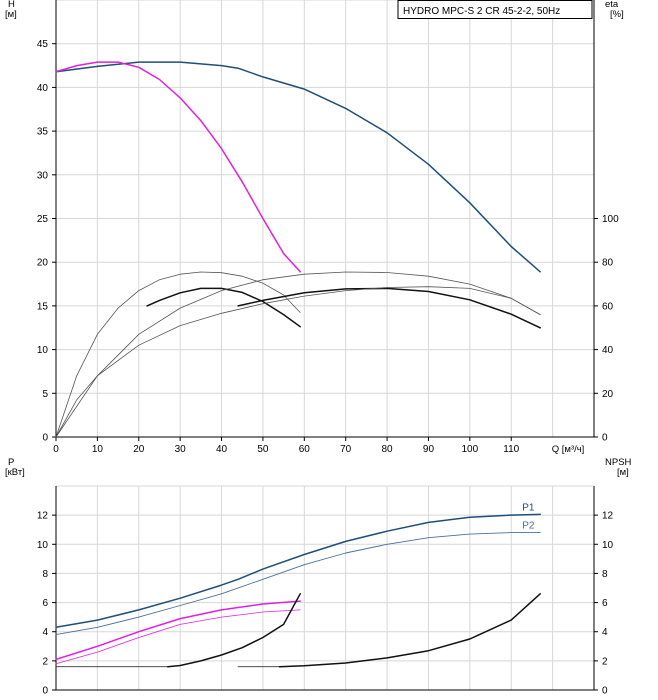  Describe the element at coordinates (233, 630) in the screenshot. I see `series-line-NPSH-one-pump` at that location.